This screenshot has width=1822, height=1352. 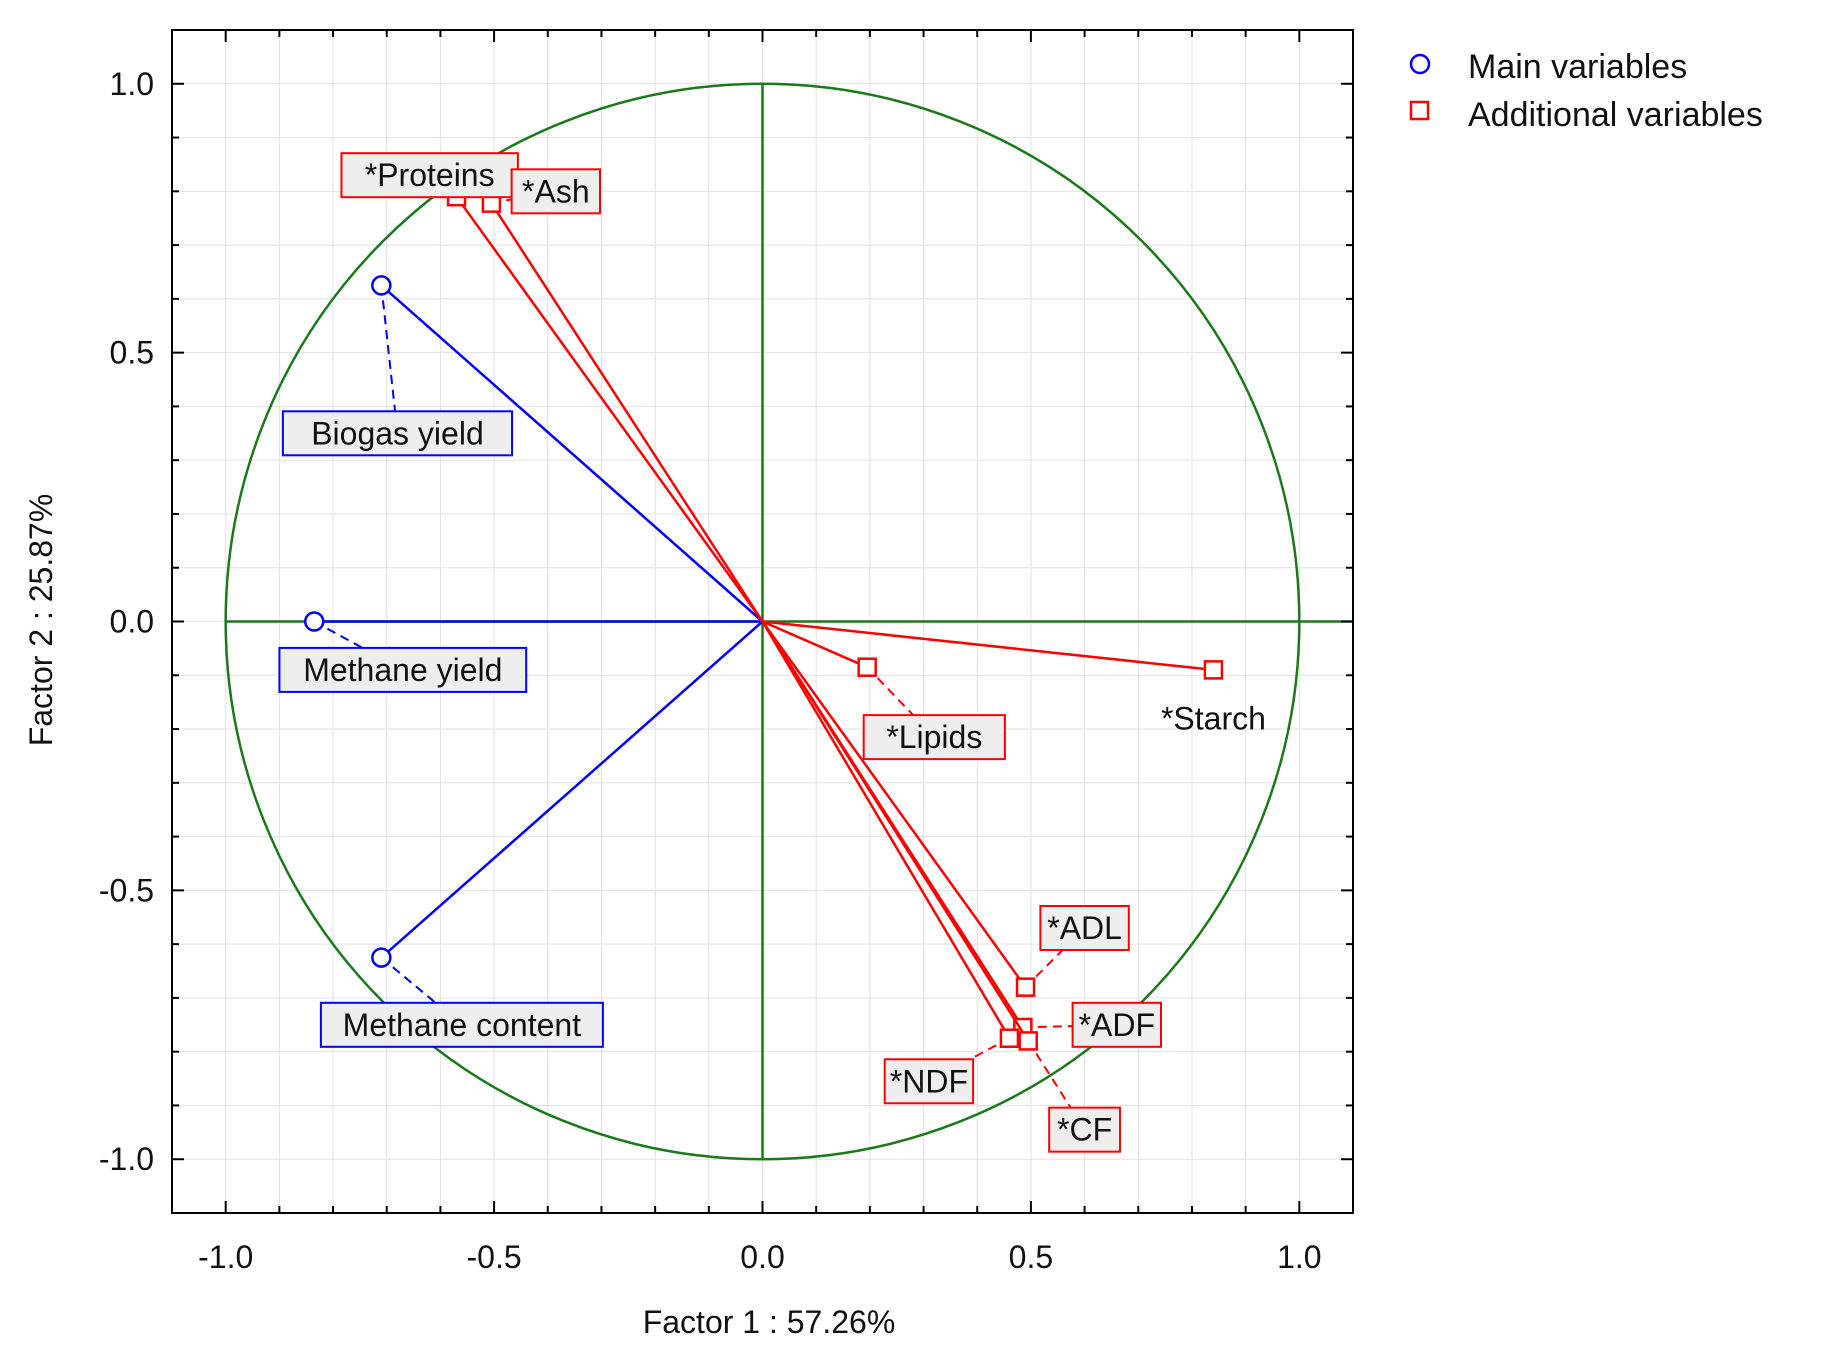 I want to click on label-box-ash, so click(x=556, y=191).